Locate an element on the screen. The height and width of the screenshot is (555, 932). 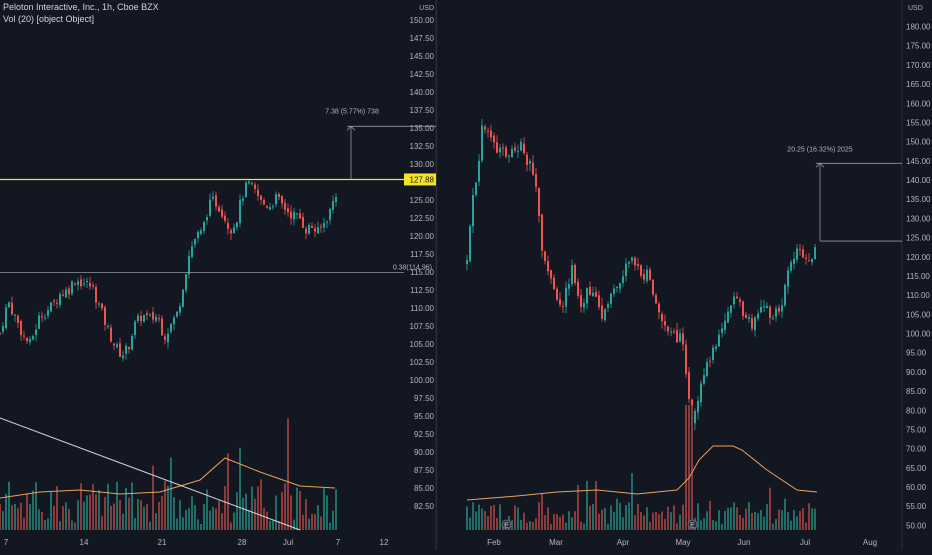
current-price-tag is located at coordinates (420, 179).